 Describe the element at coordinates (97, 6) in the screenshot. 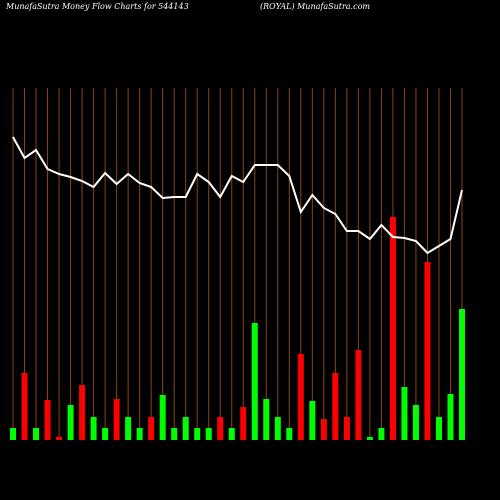

I see `chart-title: MunafaSutra Money Flow Charts for 544143` at that location.